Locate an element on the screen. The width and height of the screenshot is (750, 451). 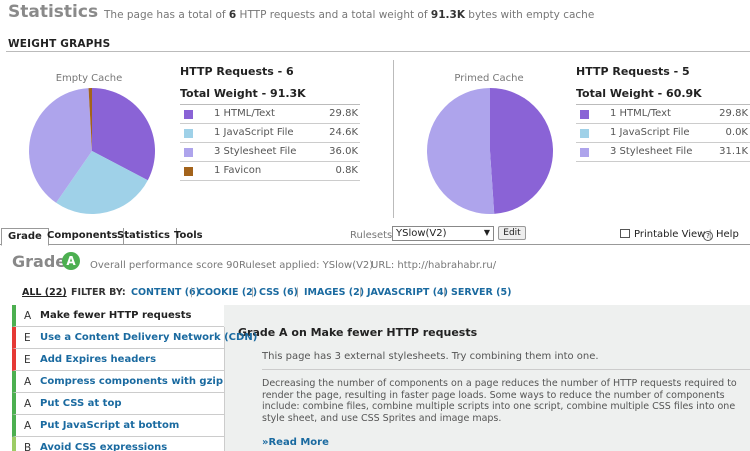
rule-item: A Make fewer HTTP requests is located at coordinates (118, 316).